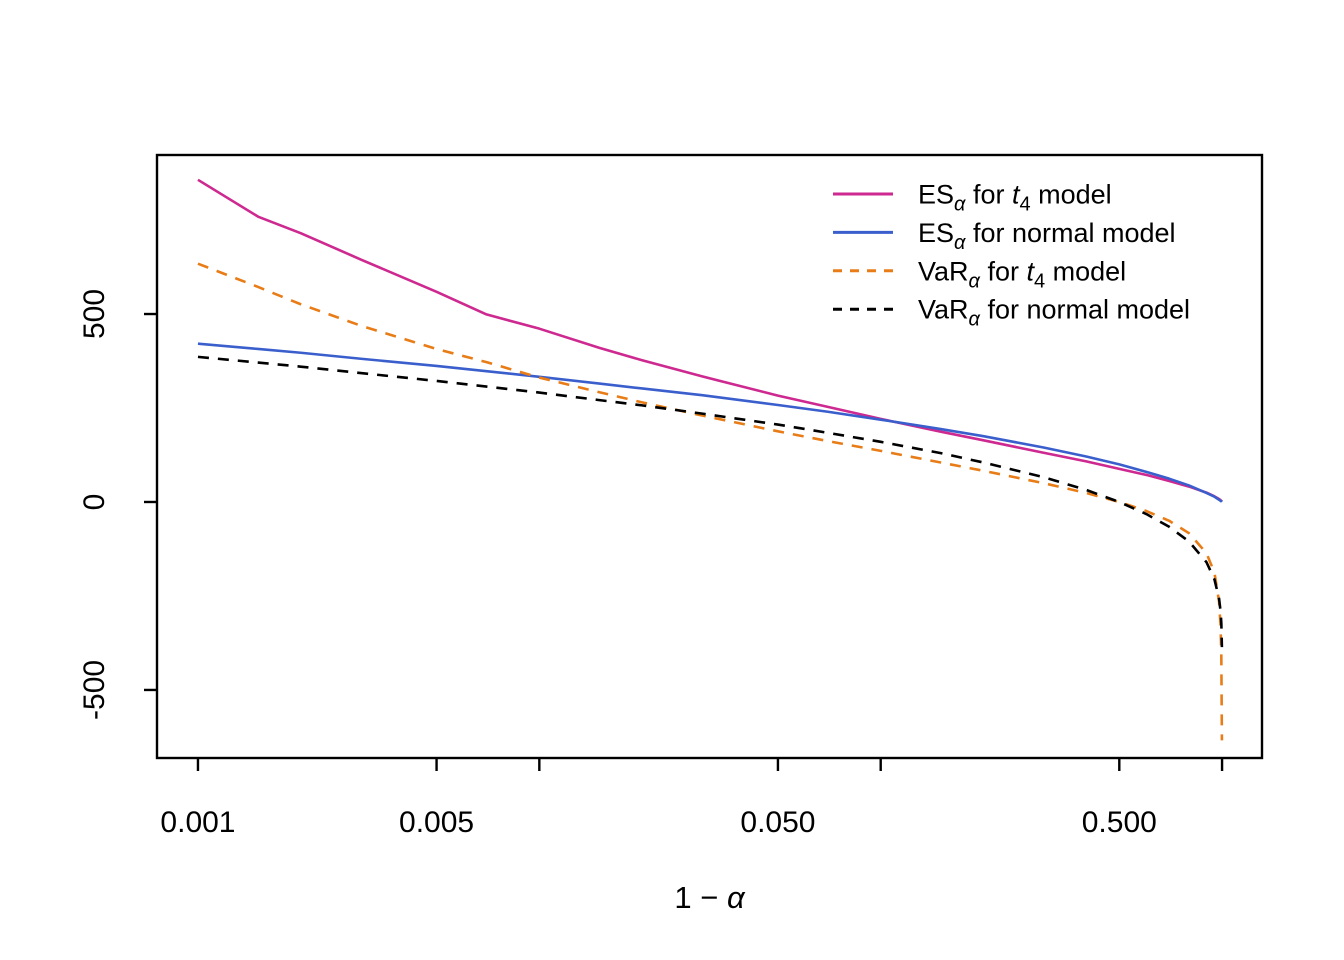  What do you see at coordinates (117, 504) in the screenshot?
I see `y-axis: 500 0 -500` at bounding box center [117, 504].